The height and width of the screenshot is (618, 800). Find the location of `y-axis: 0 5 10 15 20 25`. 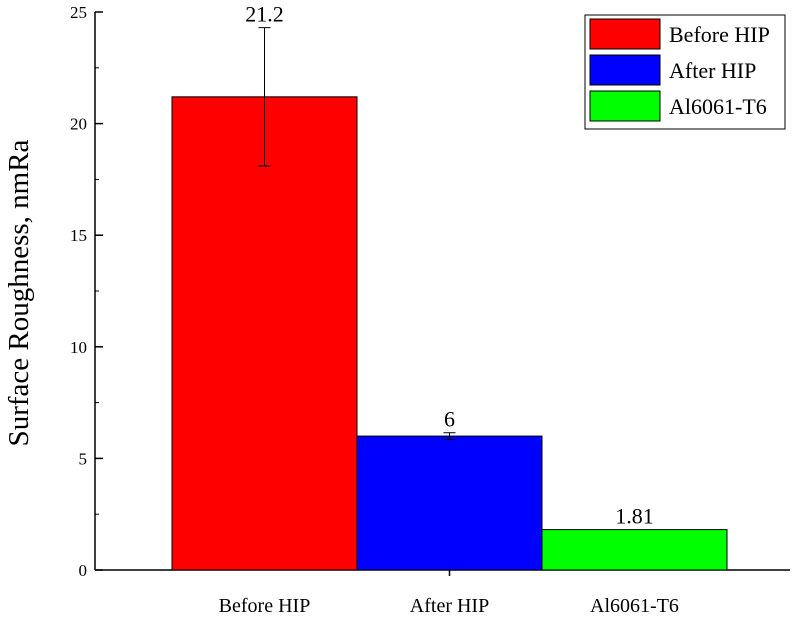

y-axis: 0 5 10 15 20 25 is located at coordinates (86, 291).